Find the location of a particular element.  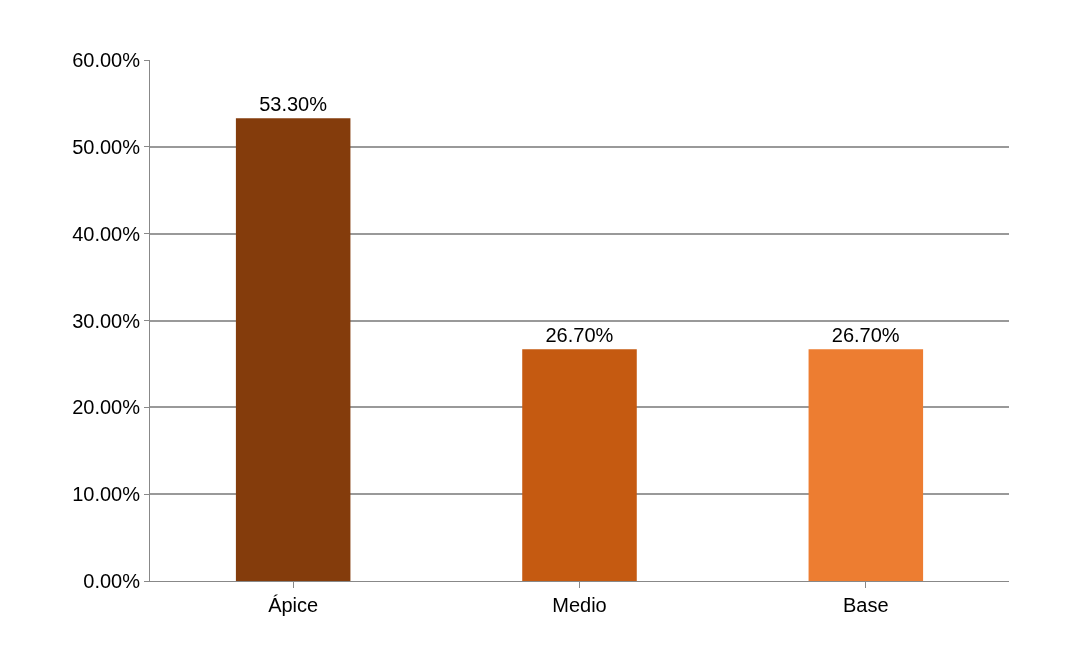

data-label: 53.30% is located at coordinates (293, 104).